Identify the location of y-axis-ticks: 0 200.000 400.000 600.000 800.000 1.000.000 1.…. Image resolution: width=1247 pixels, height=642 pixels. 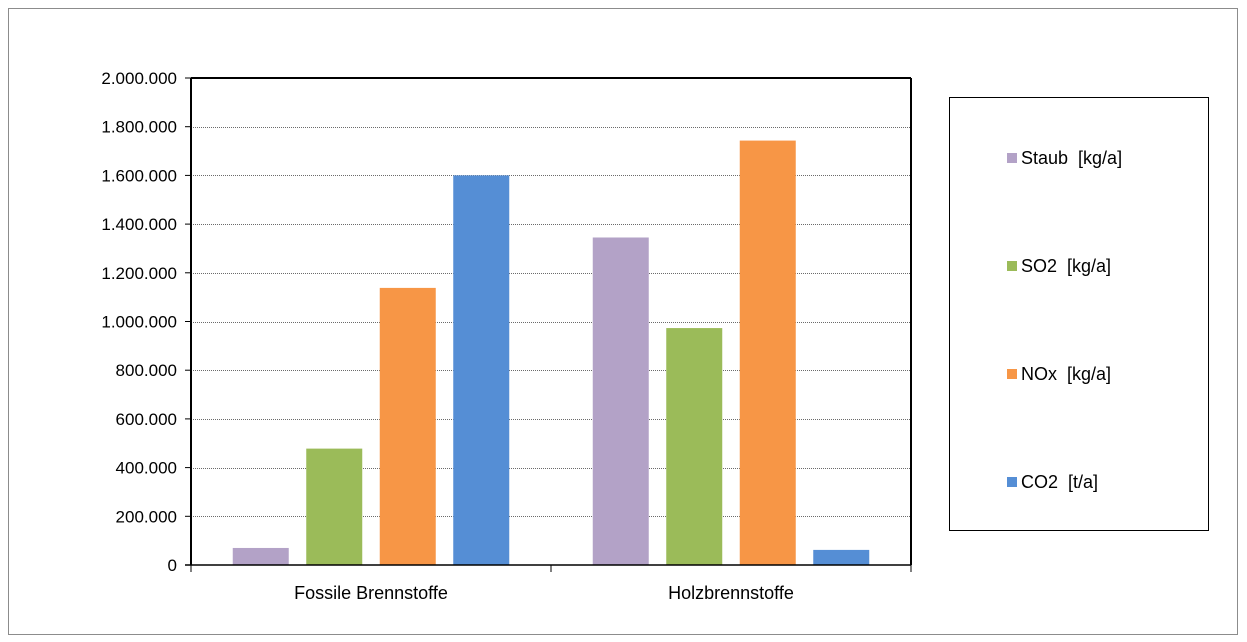
(146, 322).